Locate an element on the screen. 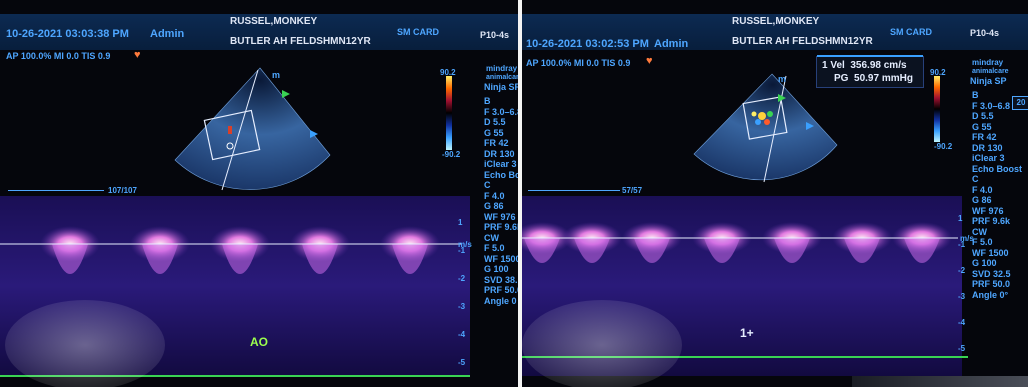 This screenshot has height=387, width=1028. frame-counter: 57/57 is located at coordinates (632, 190).